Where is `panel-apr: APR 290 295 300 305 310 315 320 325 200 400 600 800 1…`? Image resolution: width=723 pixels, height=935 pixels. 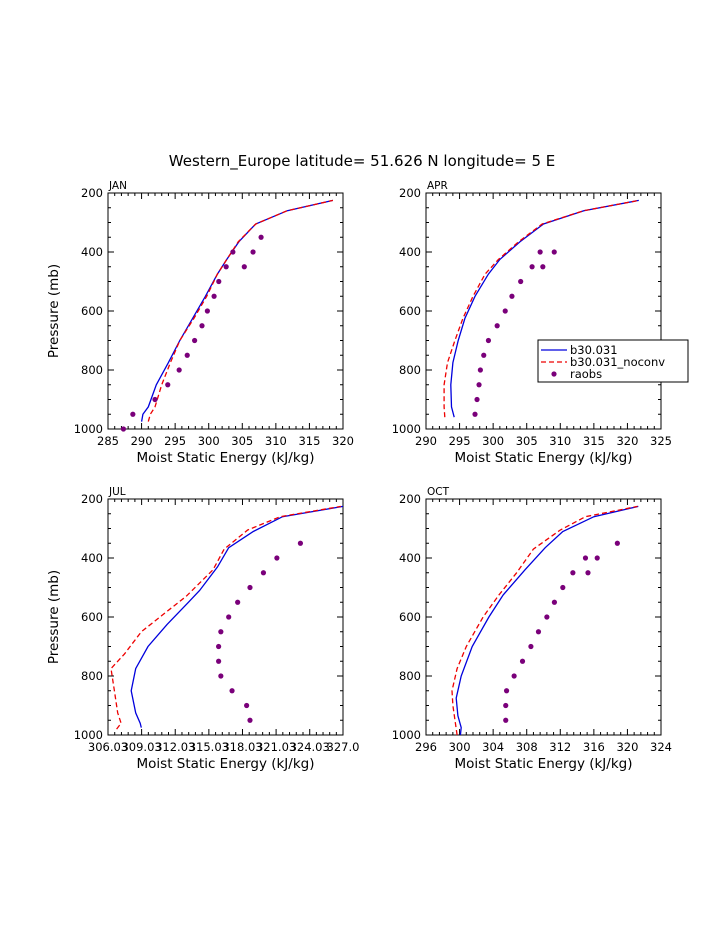 panel-apr: APR 290 295 300 305 310 315 320 325 200 400 600 800 1… is located at coordinates (540, 323).